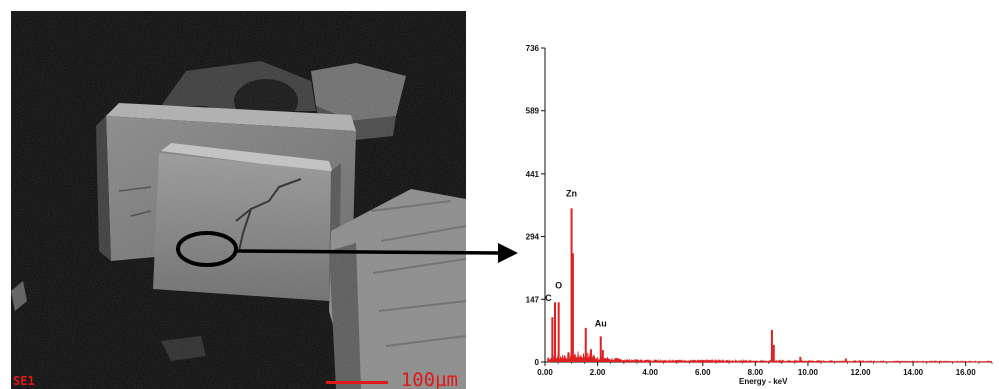 Image resolution: width=999 pixels, height=389 pixels. What do you see at coordinates (703, 372) in the screenshot?
I see `x-tick-label: 6.00` at bounding box center [703, 372].